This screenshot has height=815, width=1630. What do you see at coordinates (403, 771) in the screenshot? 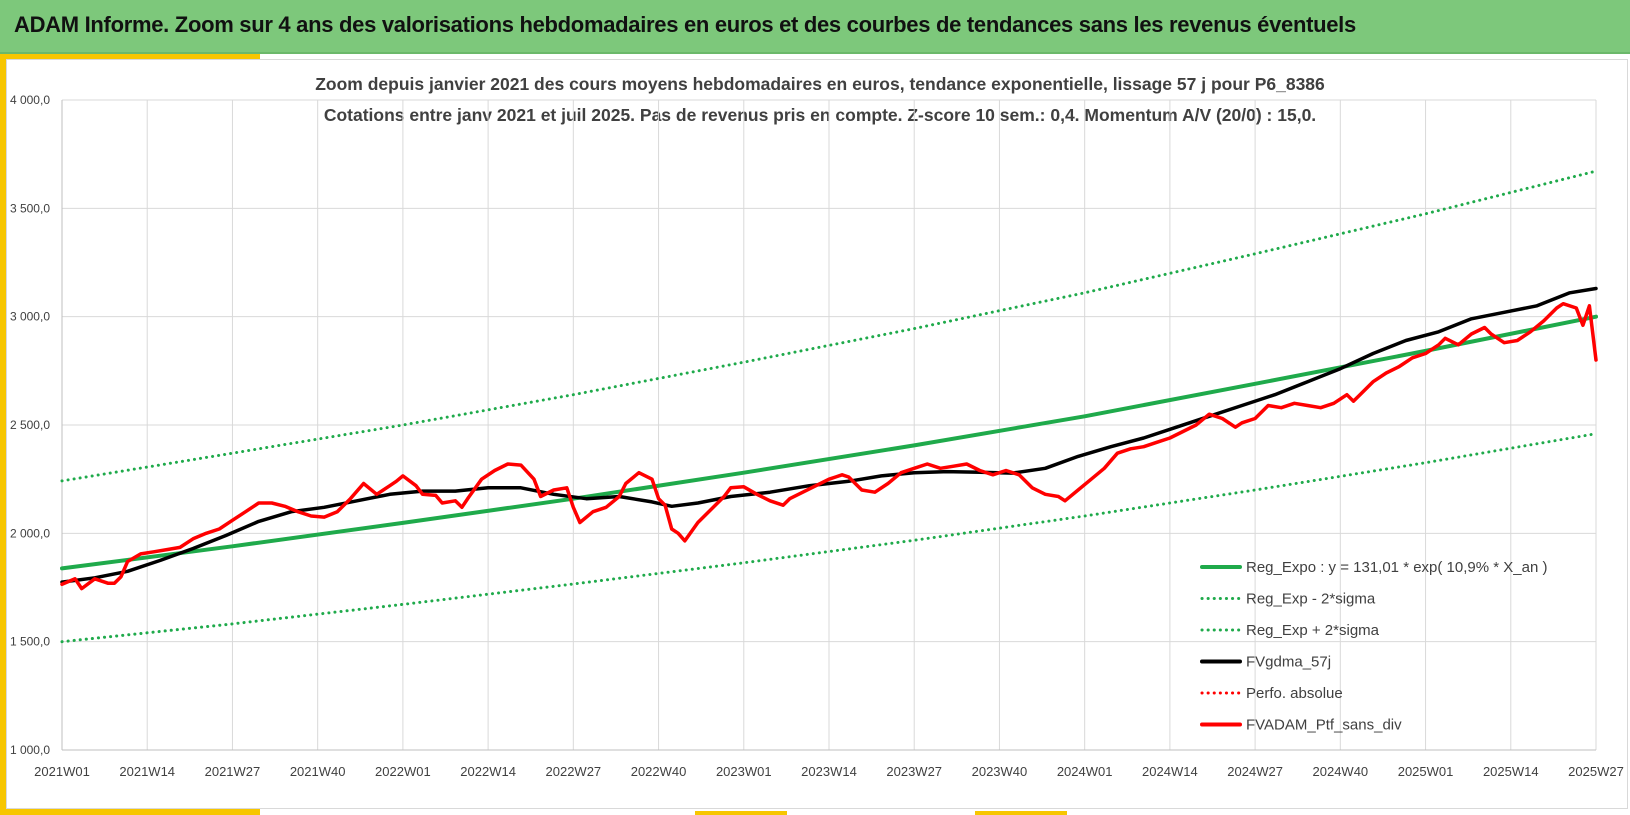
I see `x-tick-label: 2022W01` at bounding box center [403, 771].